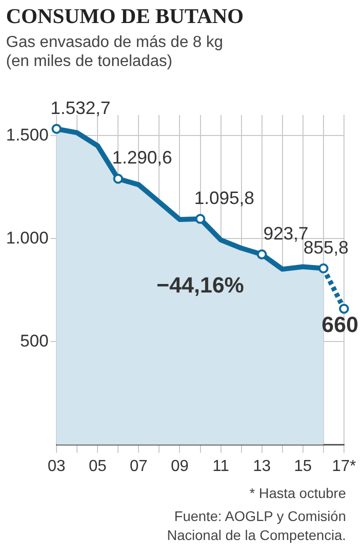 This screenshot has width=360, height=560. I want to click on x-tick-label: 09, so click(179, 466).